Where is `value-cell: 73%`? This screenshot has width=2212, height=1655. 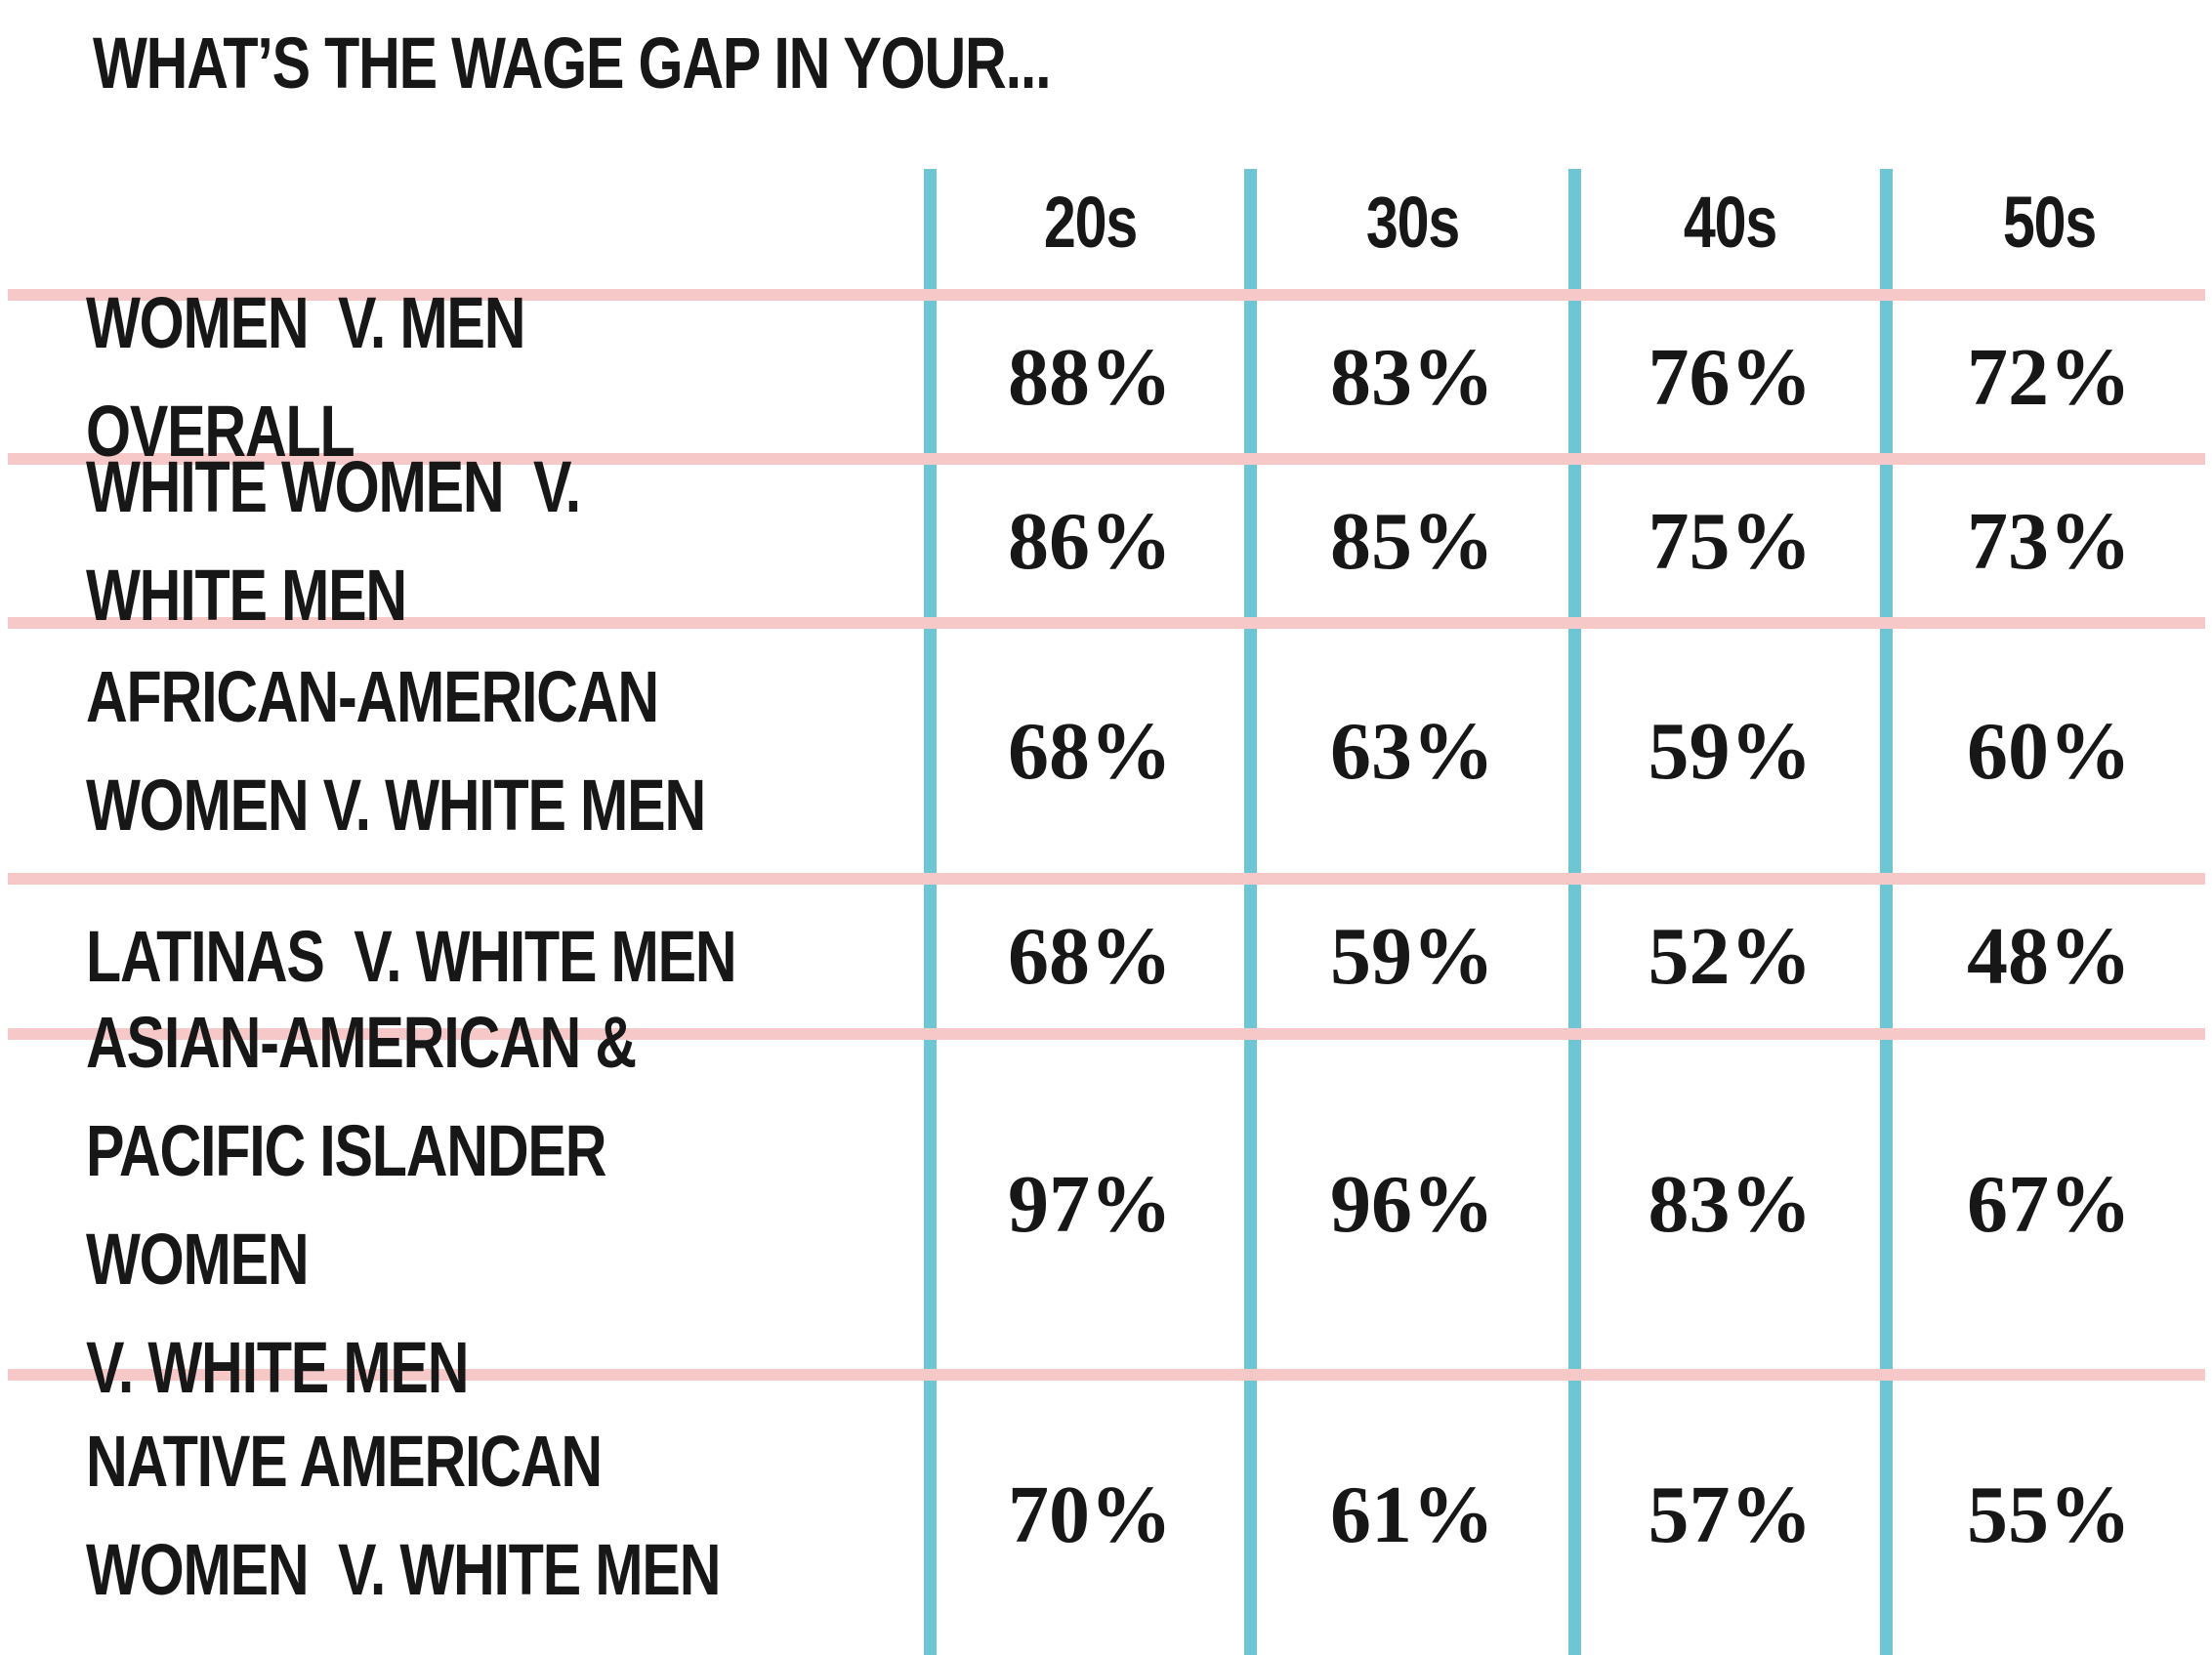 value-cell: 73% is located at coordinates (2049, 541).